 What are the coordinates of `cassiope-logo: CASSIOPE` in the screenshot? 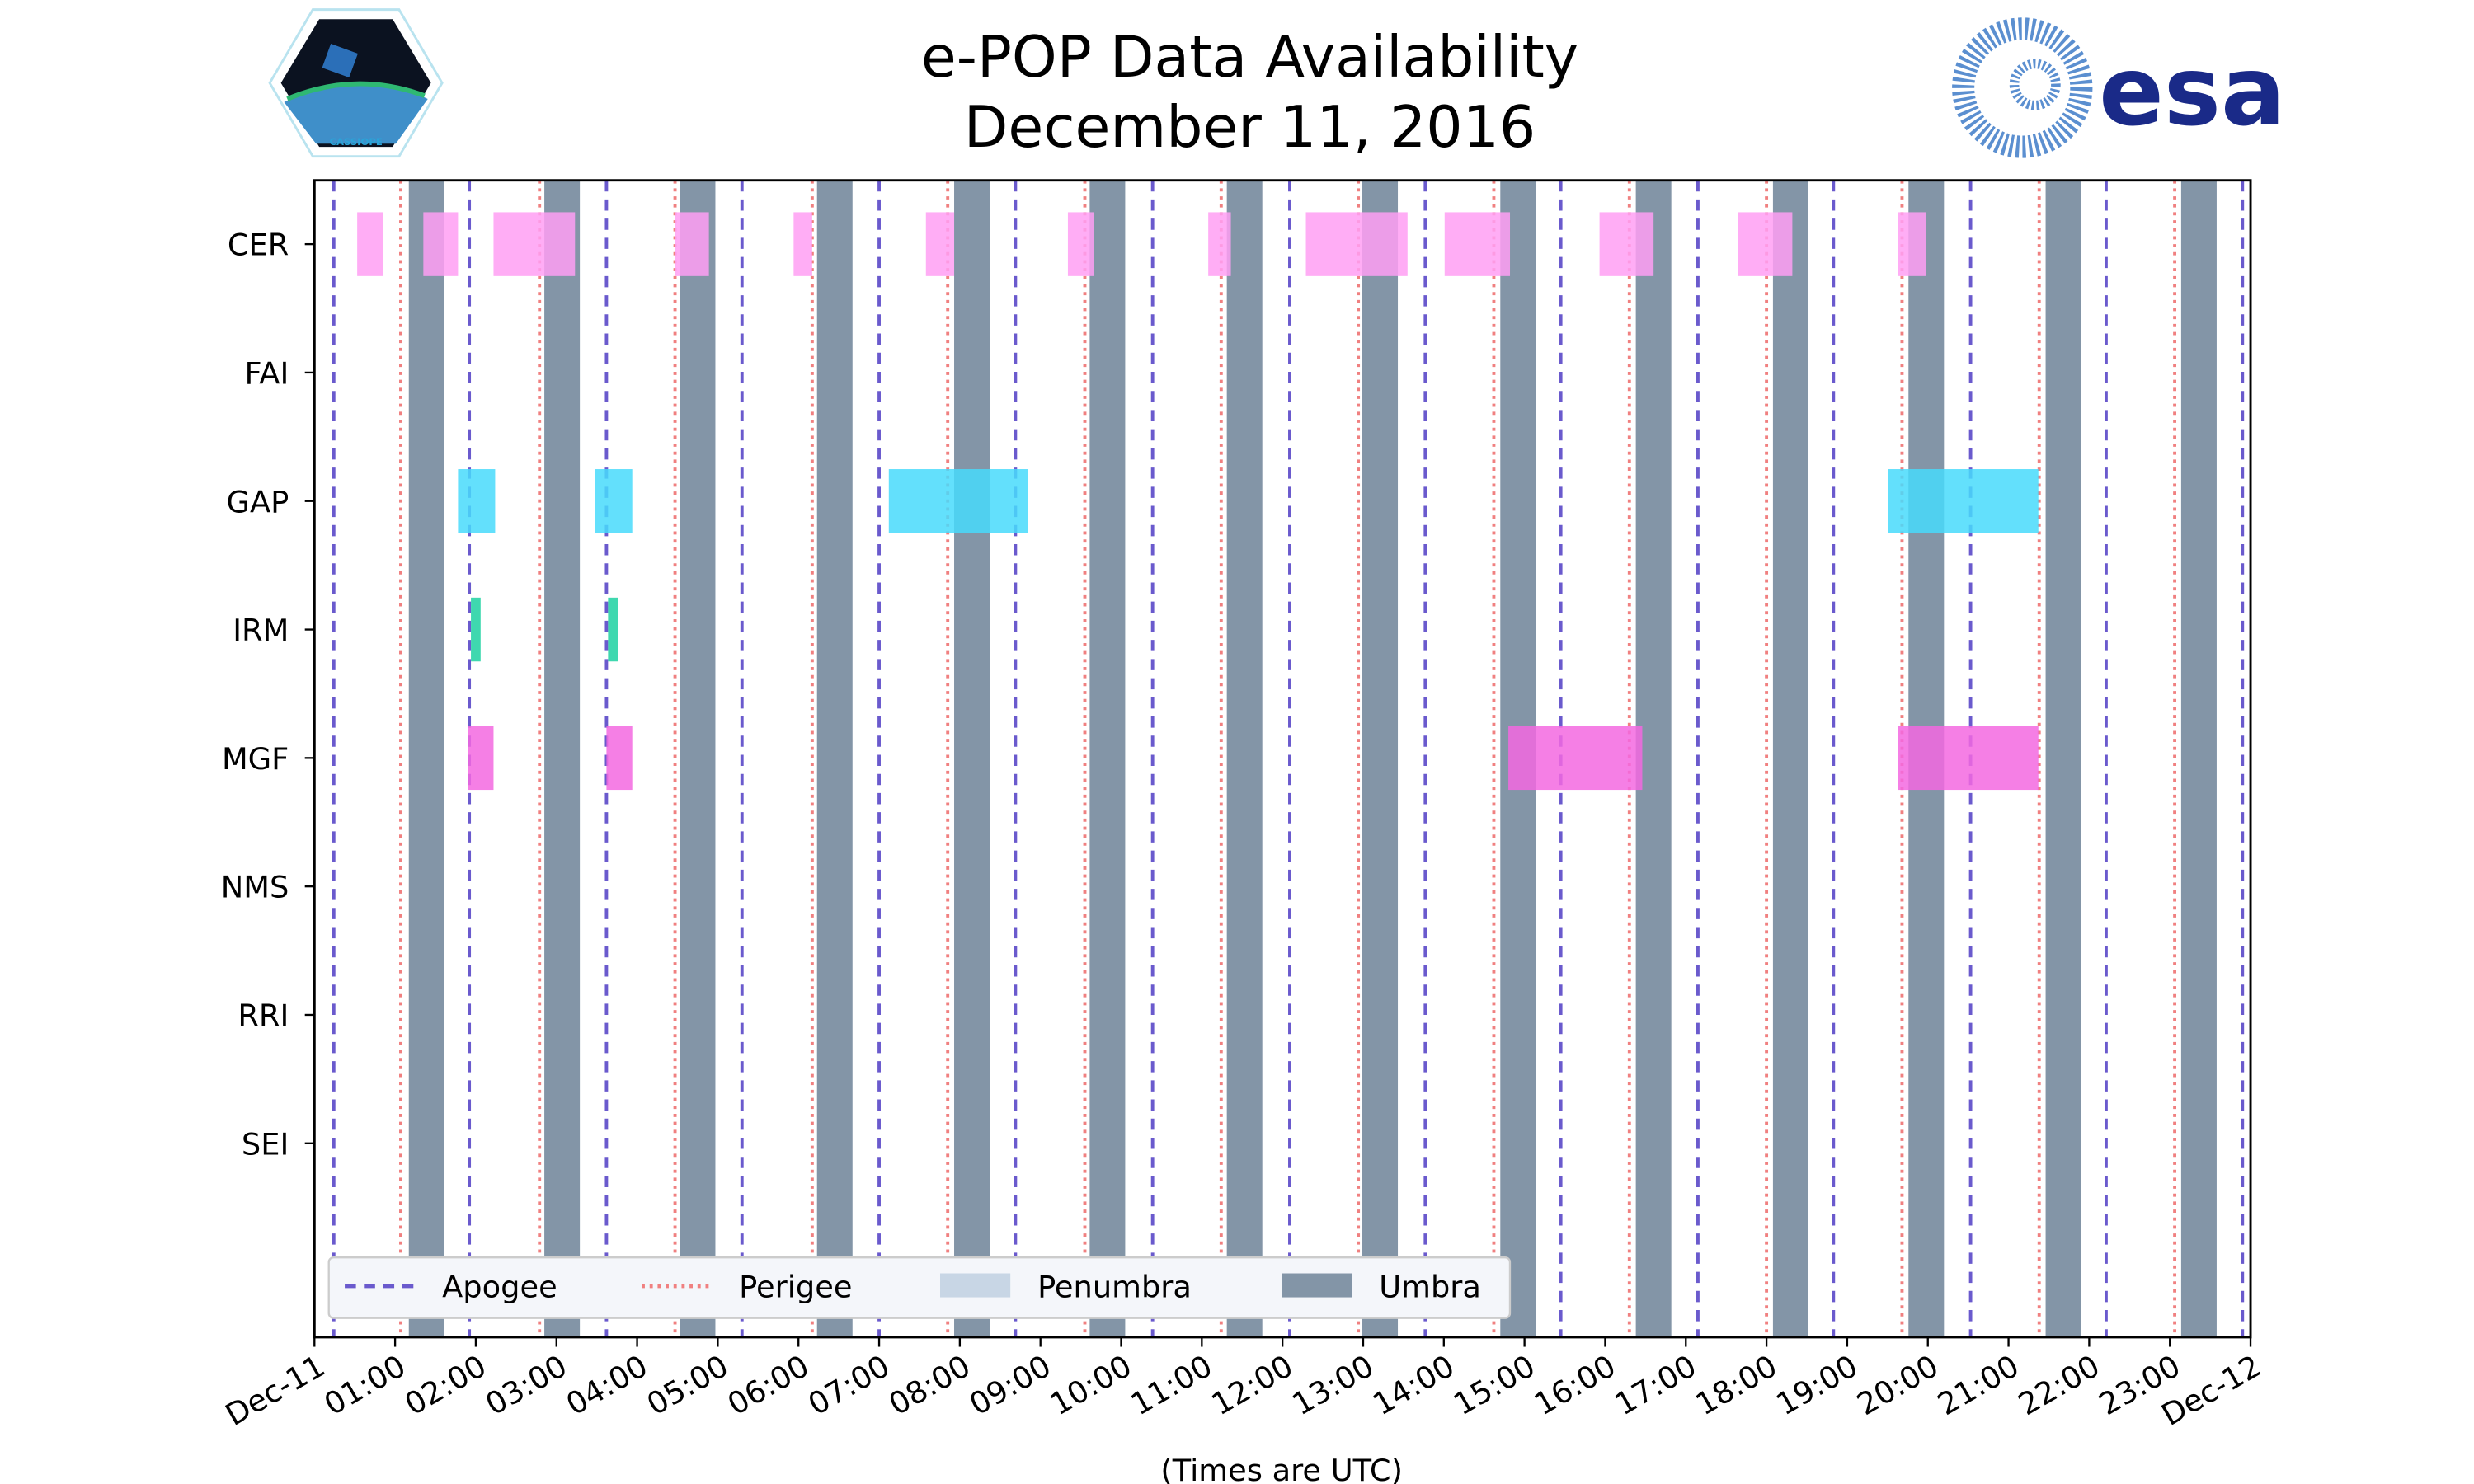 It's located at (356, 83).